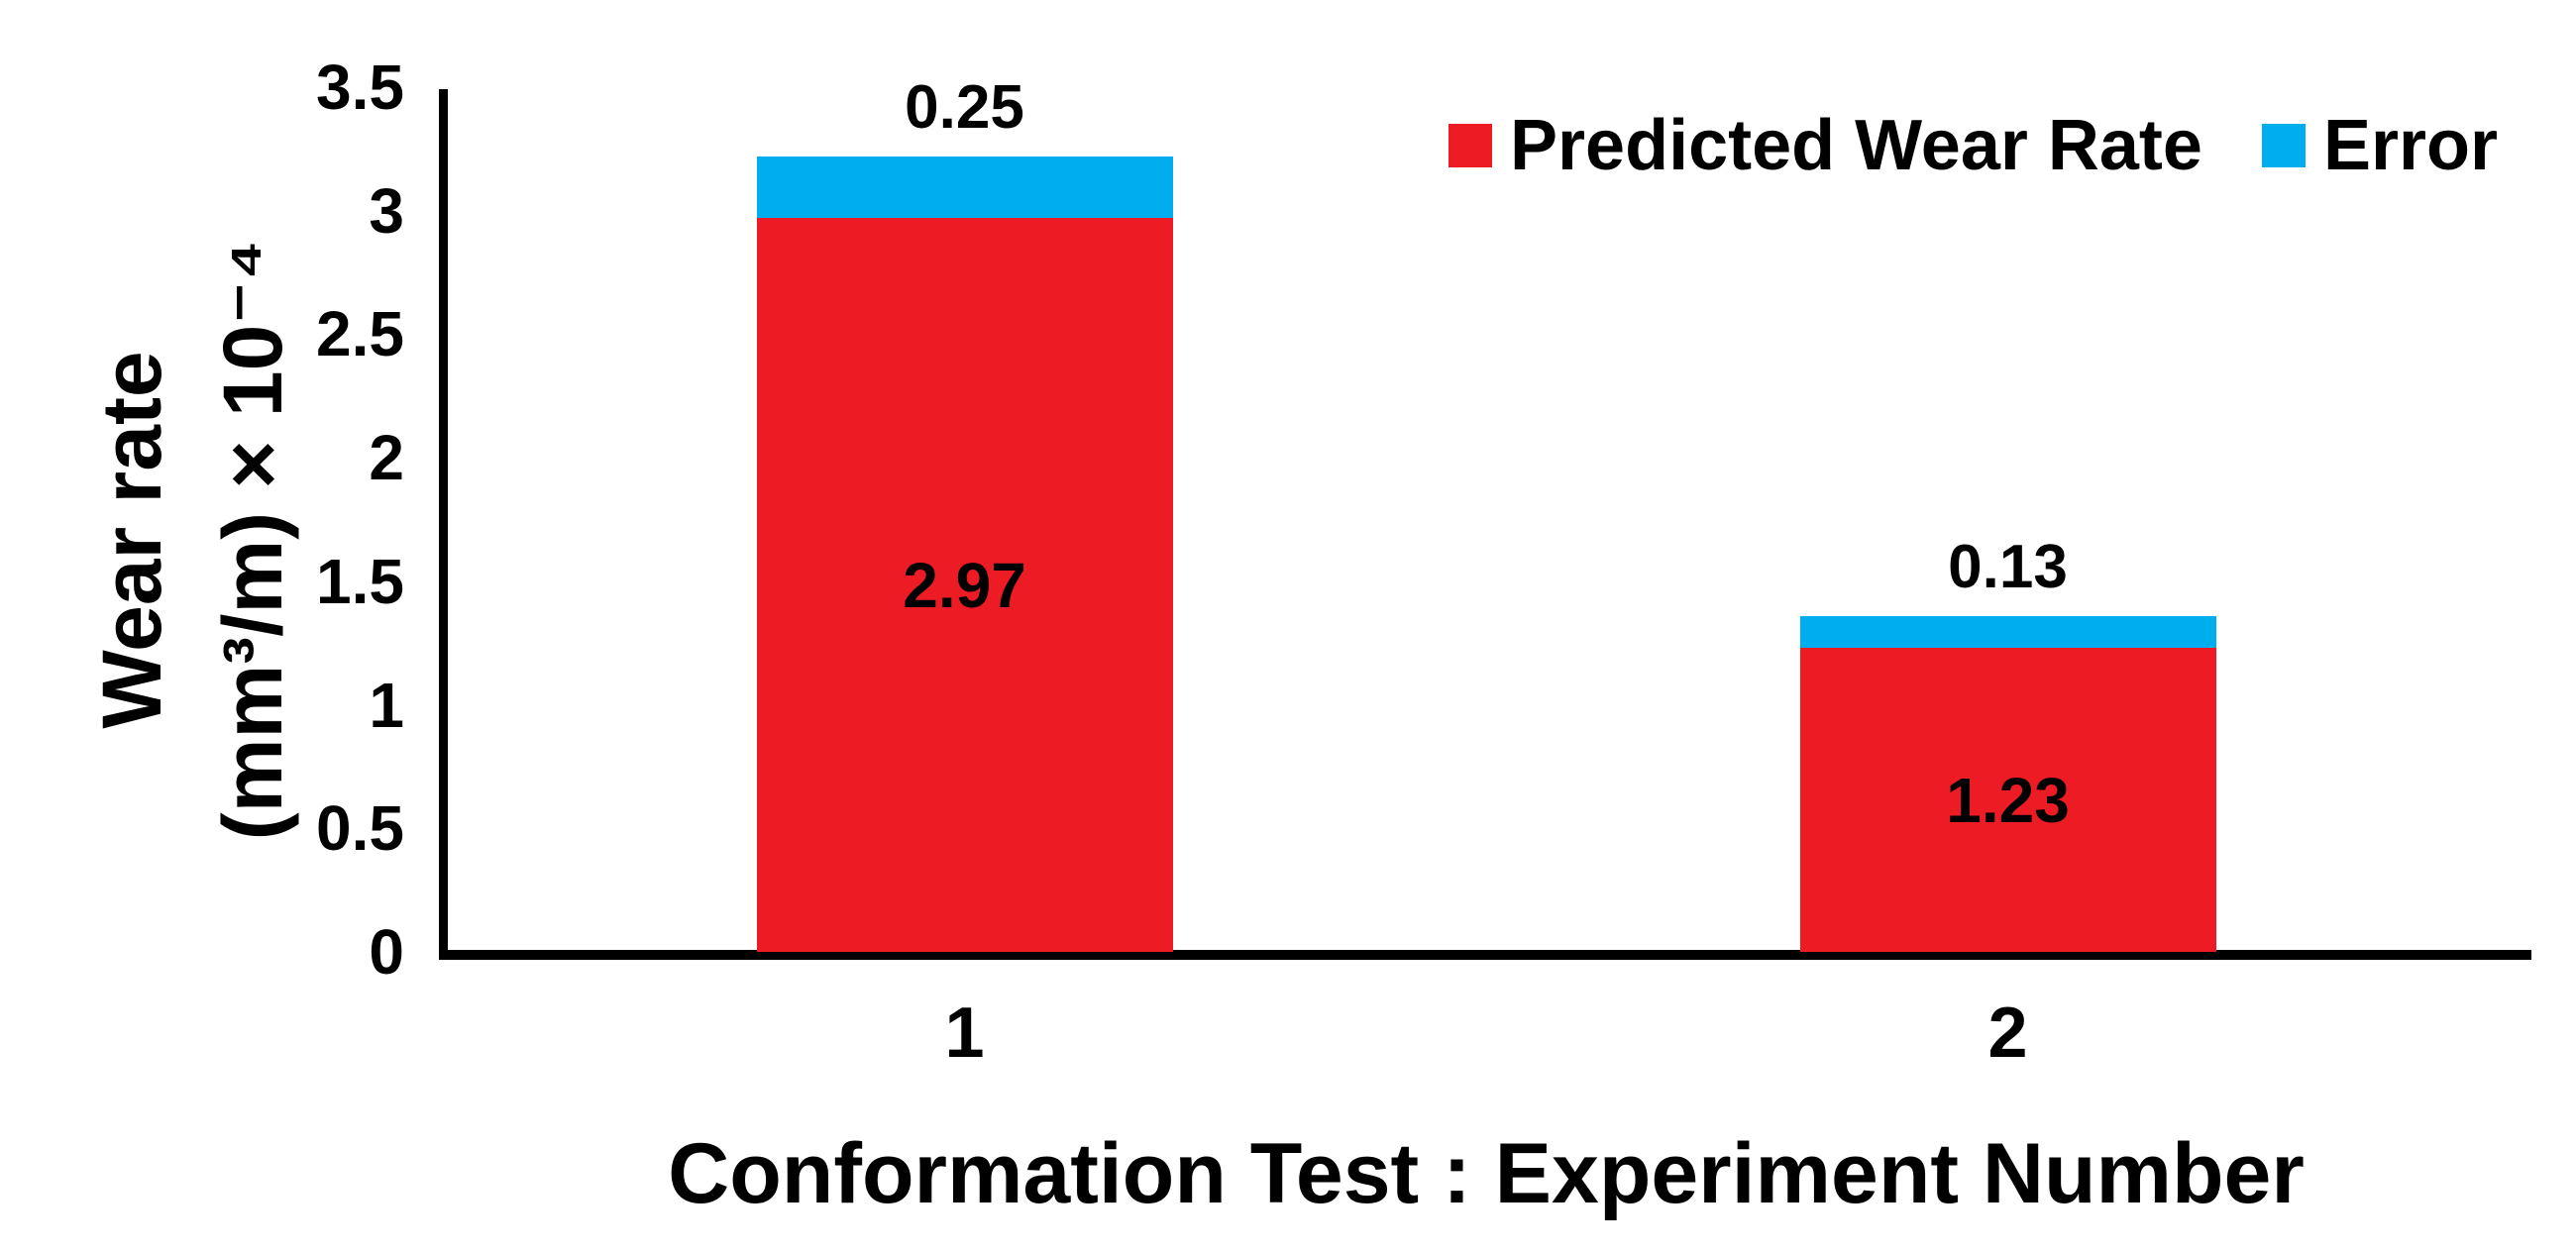  I want to click on legend: Predicted Wear Rate Error, so click(2003, 145).